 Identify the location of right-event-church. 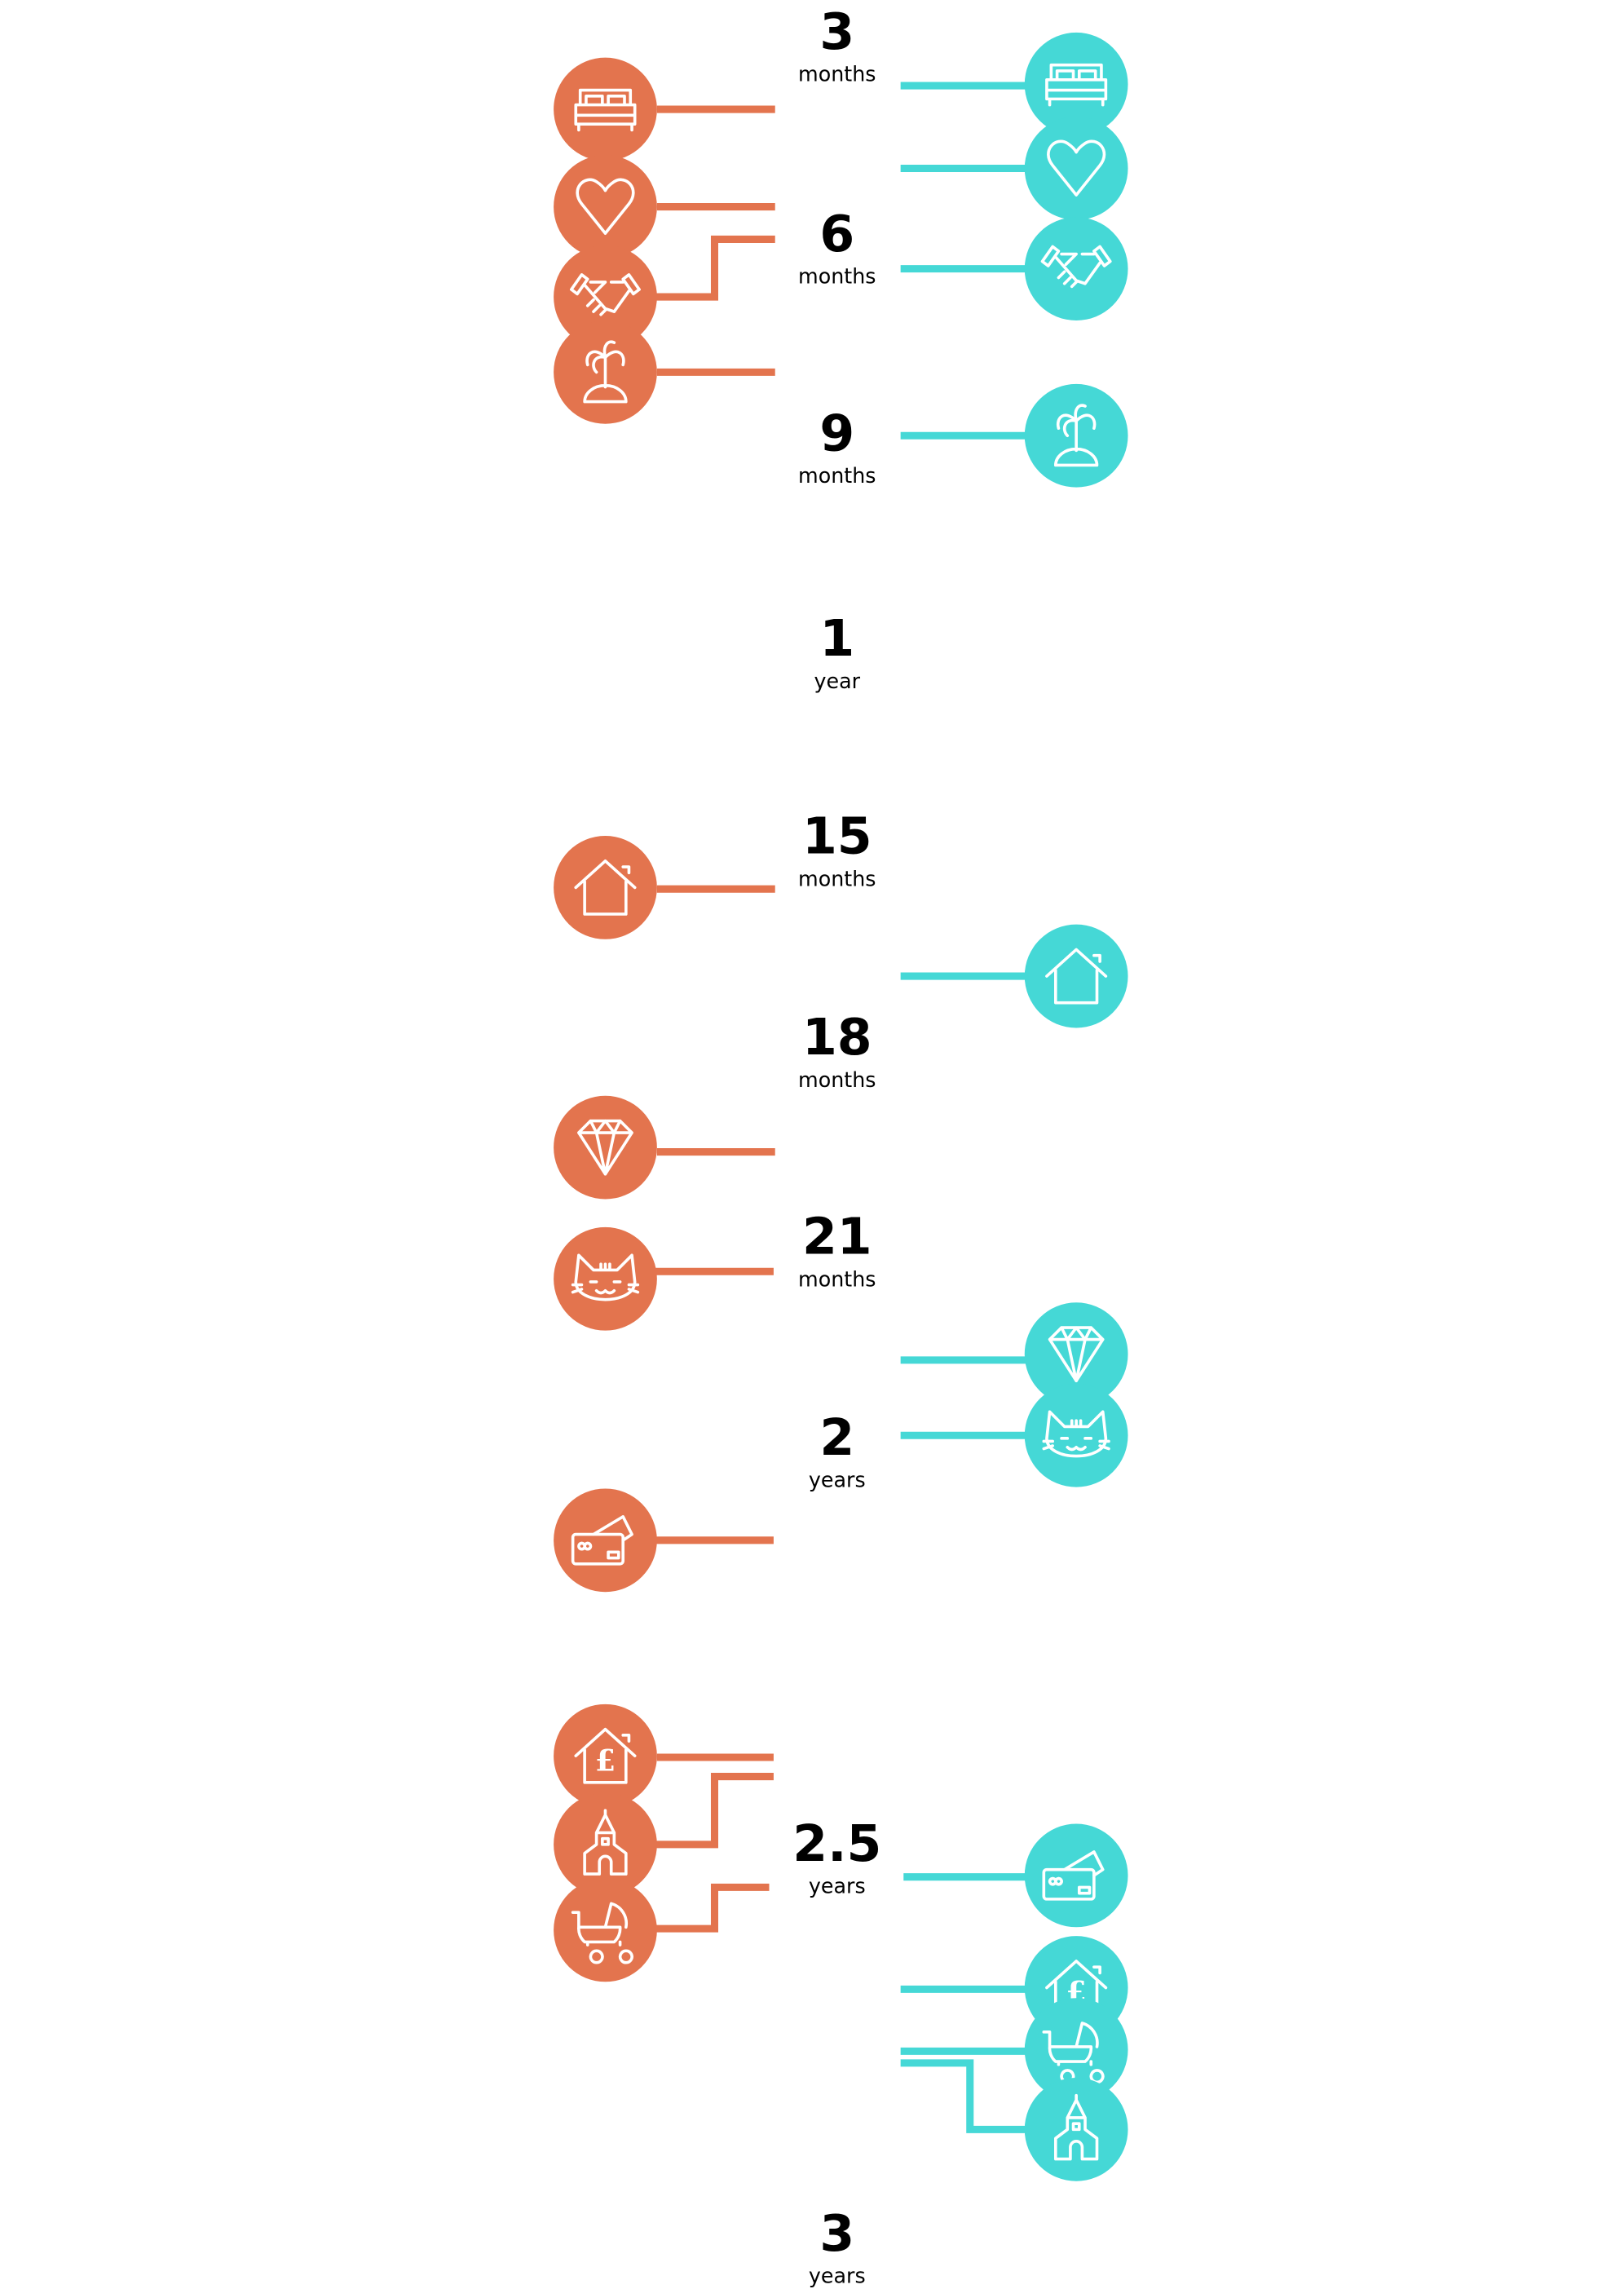
(1076, 2129).